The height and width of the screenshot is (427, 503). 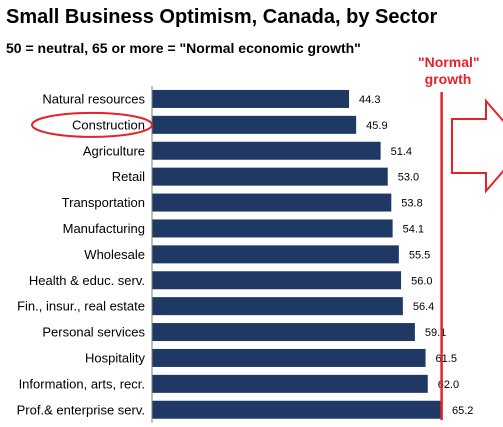 What do you see at coordinates (477, 146) in the screenshot?
I see `arrow-right-icon` at bounding box center [477, 146].